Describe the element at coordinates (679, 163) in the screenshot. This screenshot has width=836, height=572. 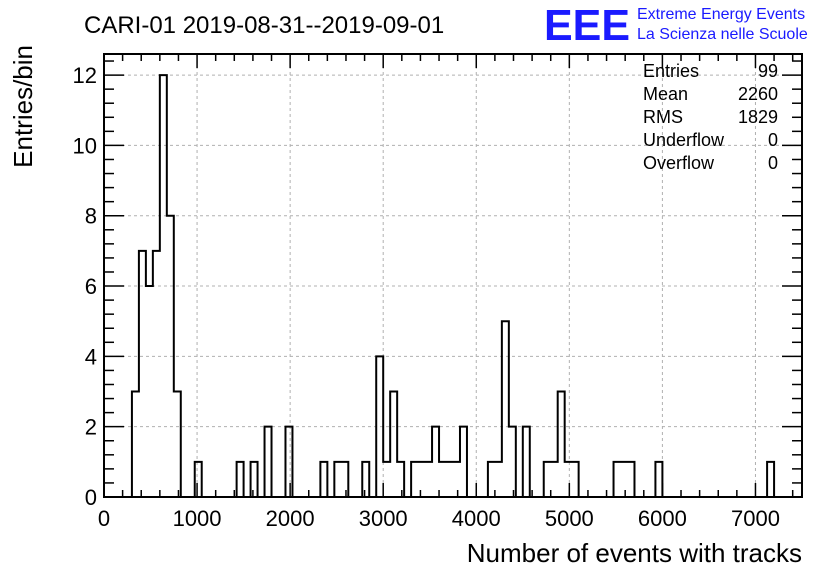
I see `stats-label: Overflow` at that location.